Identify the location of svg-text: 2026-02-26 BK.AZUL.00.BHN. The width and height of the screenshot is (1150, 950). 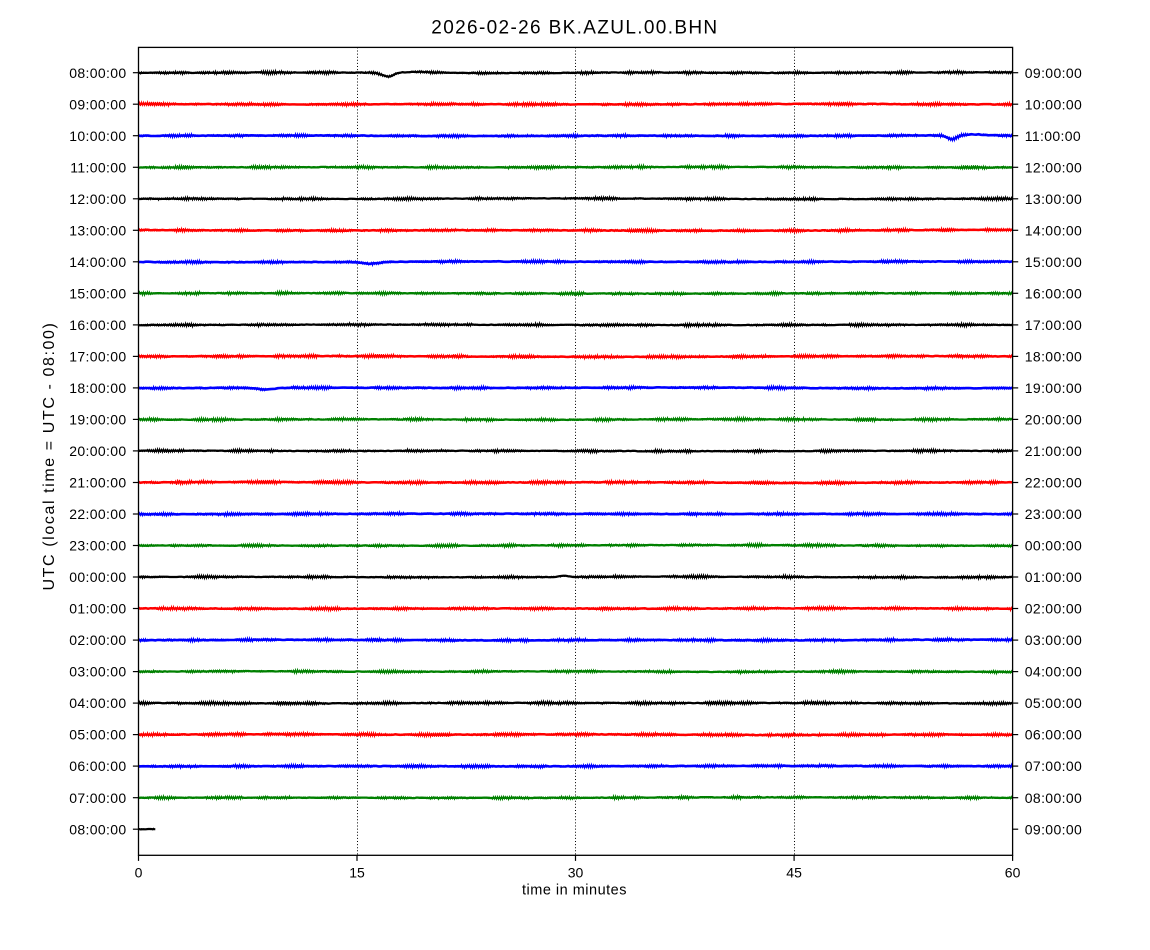
(574, 28).